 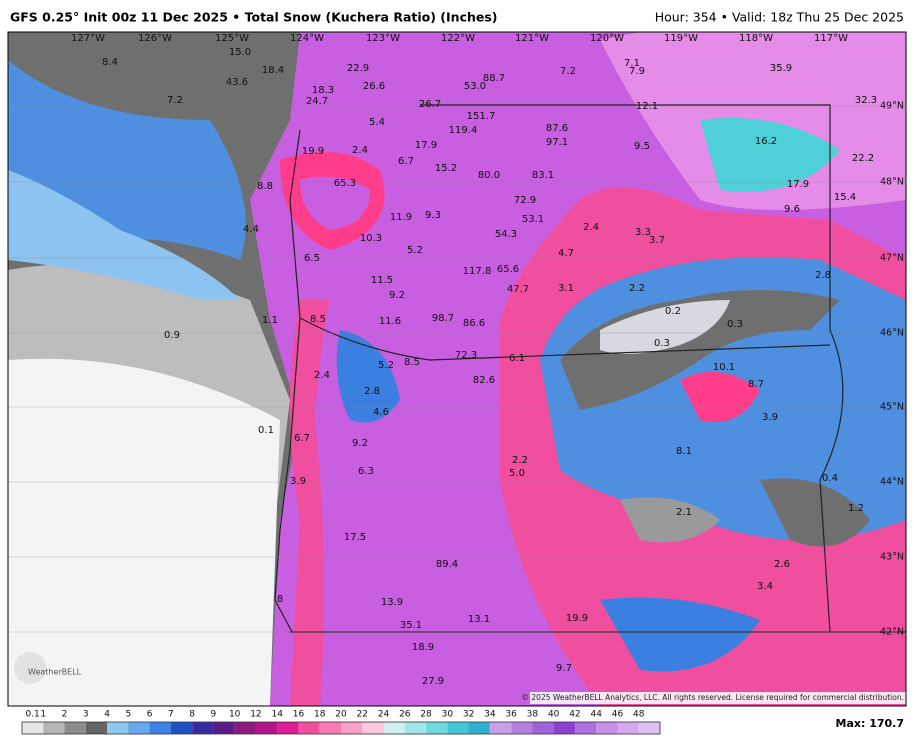 What do you see at coordinates (214, 715) in the screenshot?
I see `colorbar-label: 9` at bounding box center [214, 715].